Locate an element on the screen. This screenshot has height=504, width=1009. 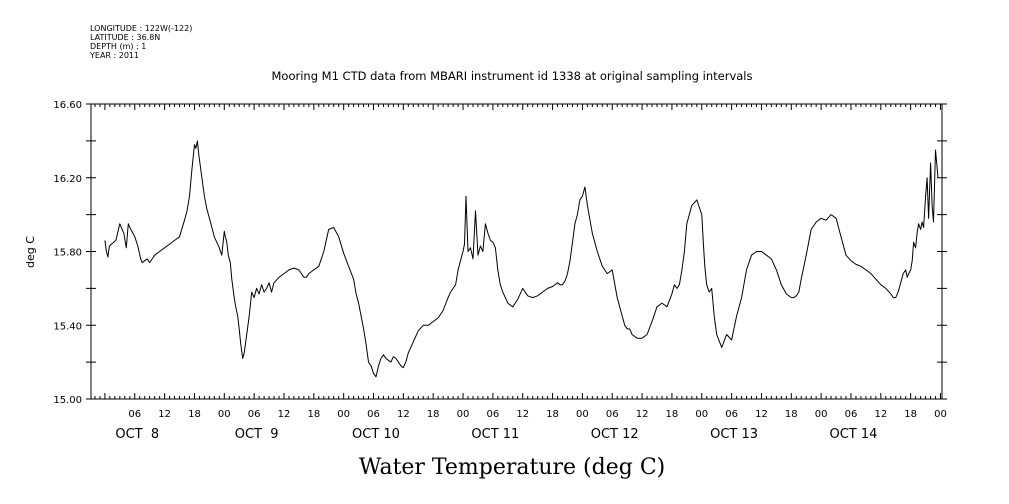
longitude-label: LONGITUDE : 122W(-122) is located at coordinates (141, 28).